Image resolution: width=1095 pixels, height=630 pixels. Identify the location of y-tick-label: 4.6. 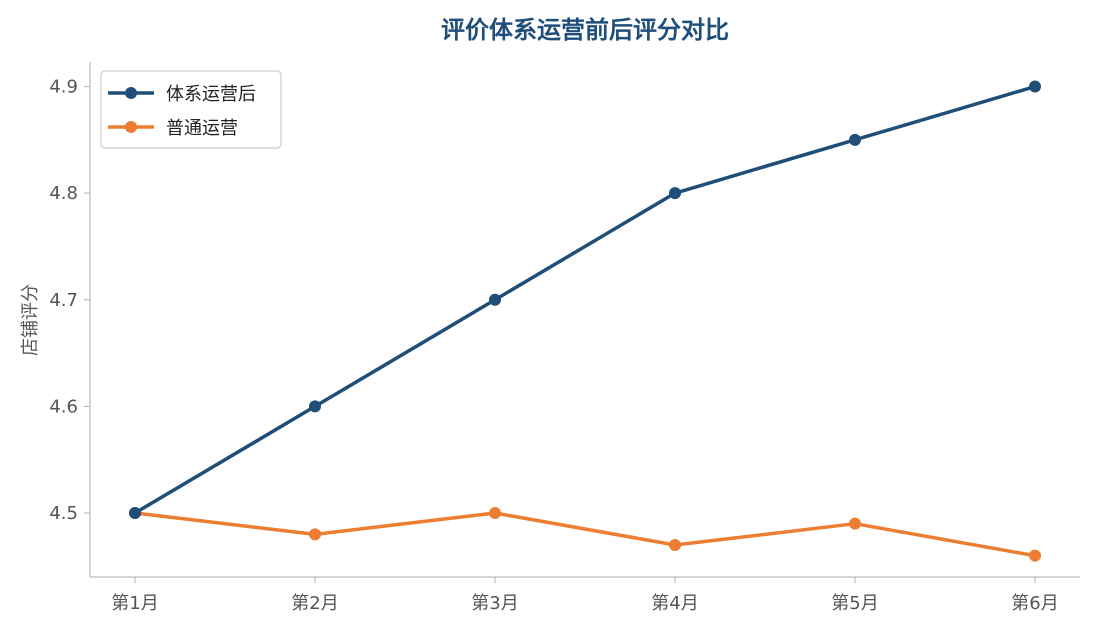
(63, 406).